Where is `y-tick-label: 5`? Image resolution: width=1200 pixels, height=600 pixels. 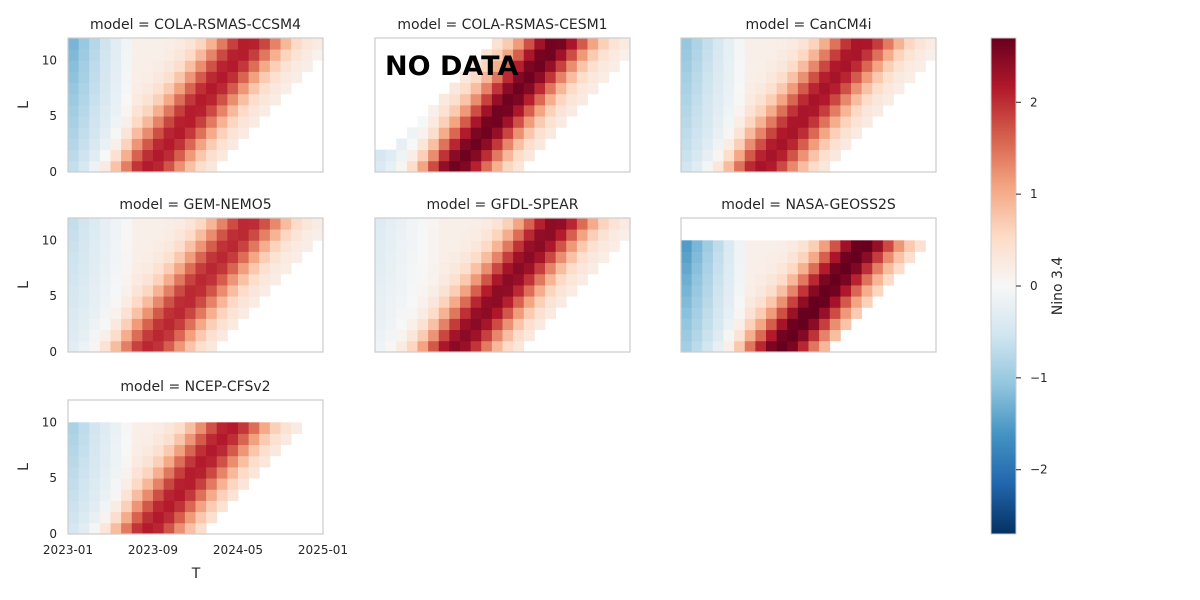
y-tick-label: 5 is located at coordinates (53, 478).